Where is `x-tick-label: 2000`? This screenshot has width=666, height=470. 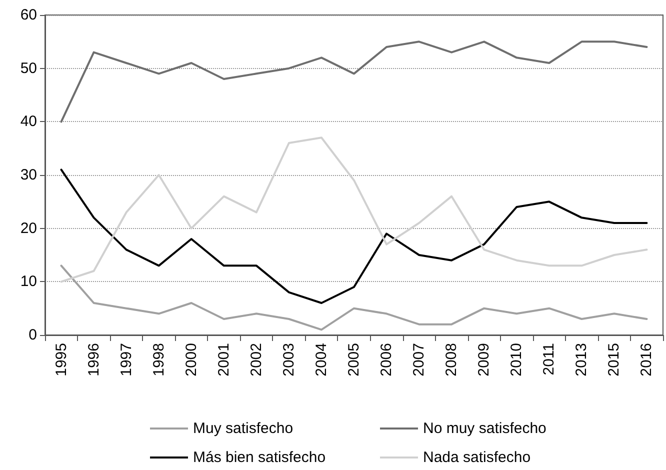
x-tick-label: 2000 is located at coordinates (191, 359).